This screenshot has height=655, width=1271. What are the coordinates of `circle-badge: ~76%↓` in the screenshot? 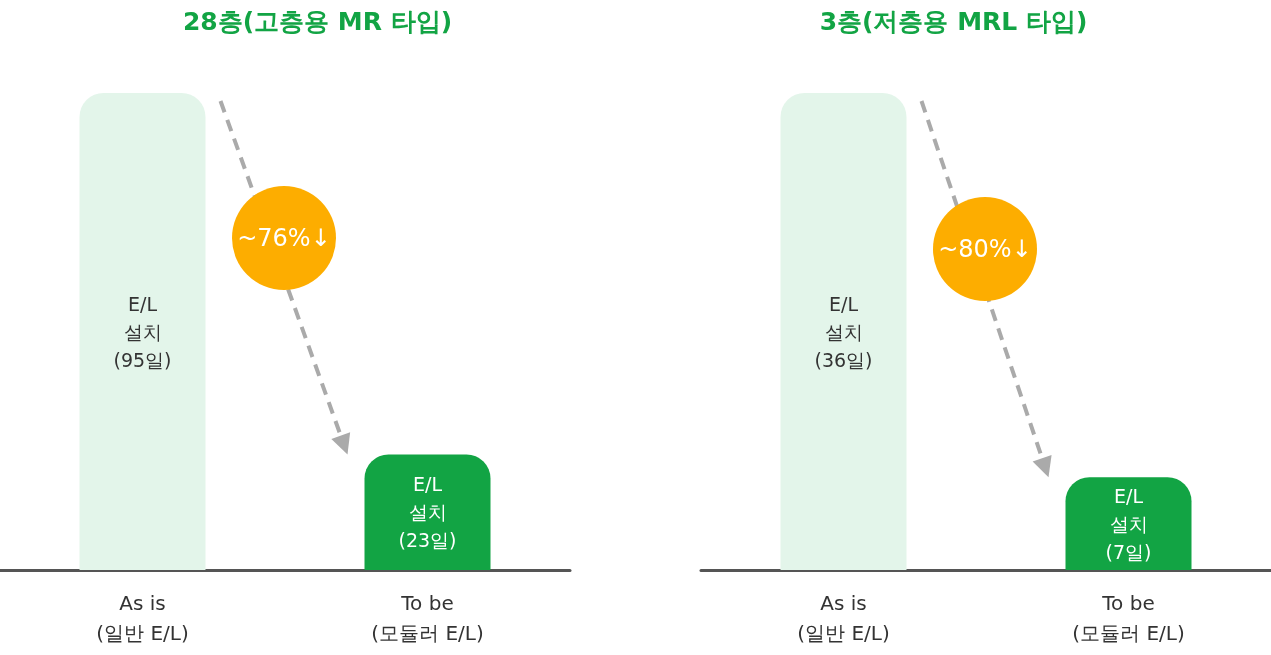 It's located at (284, 237).